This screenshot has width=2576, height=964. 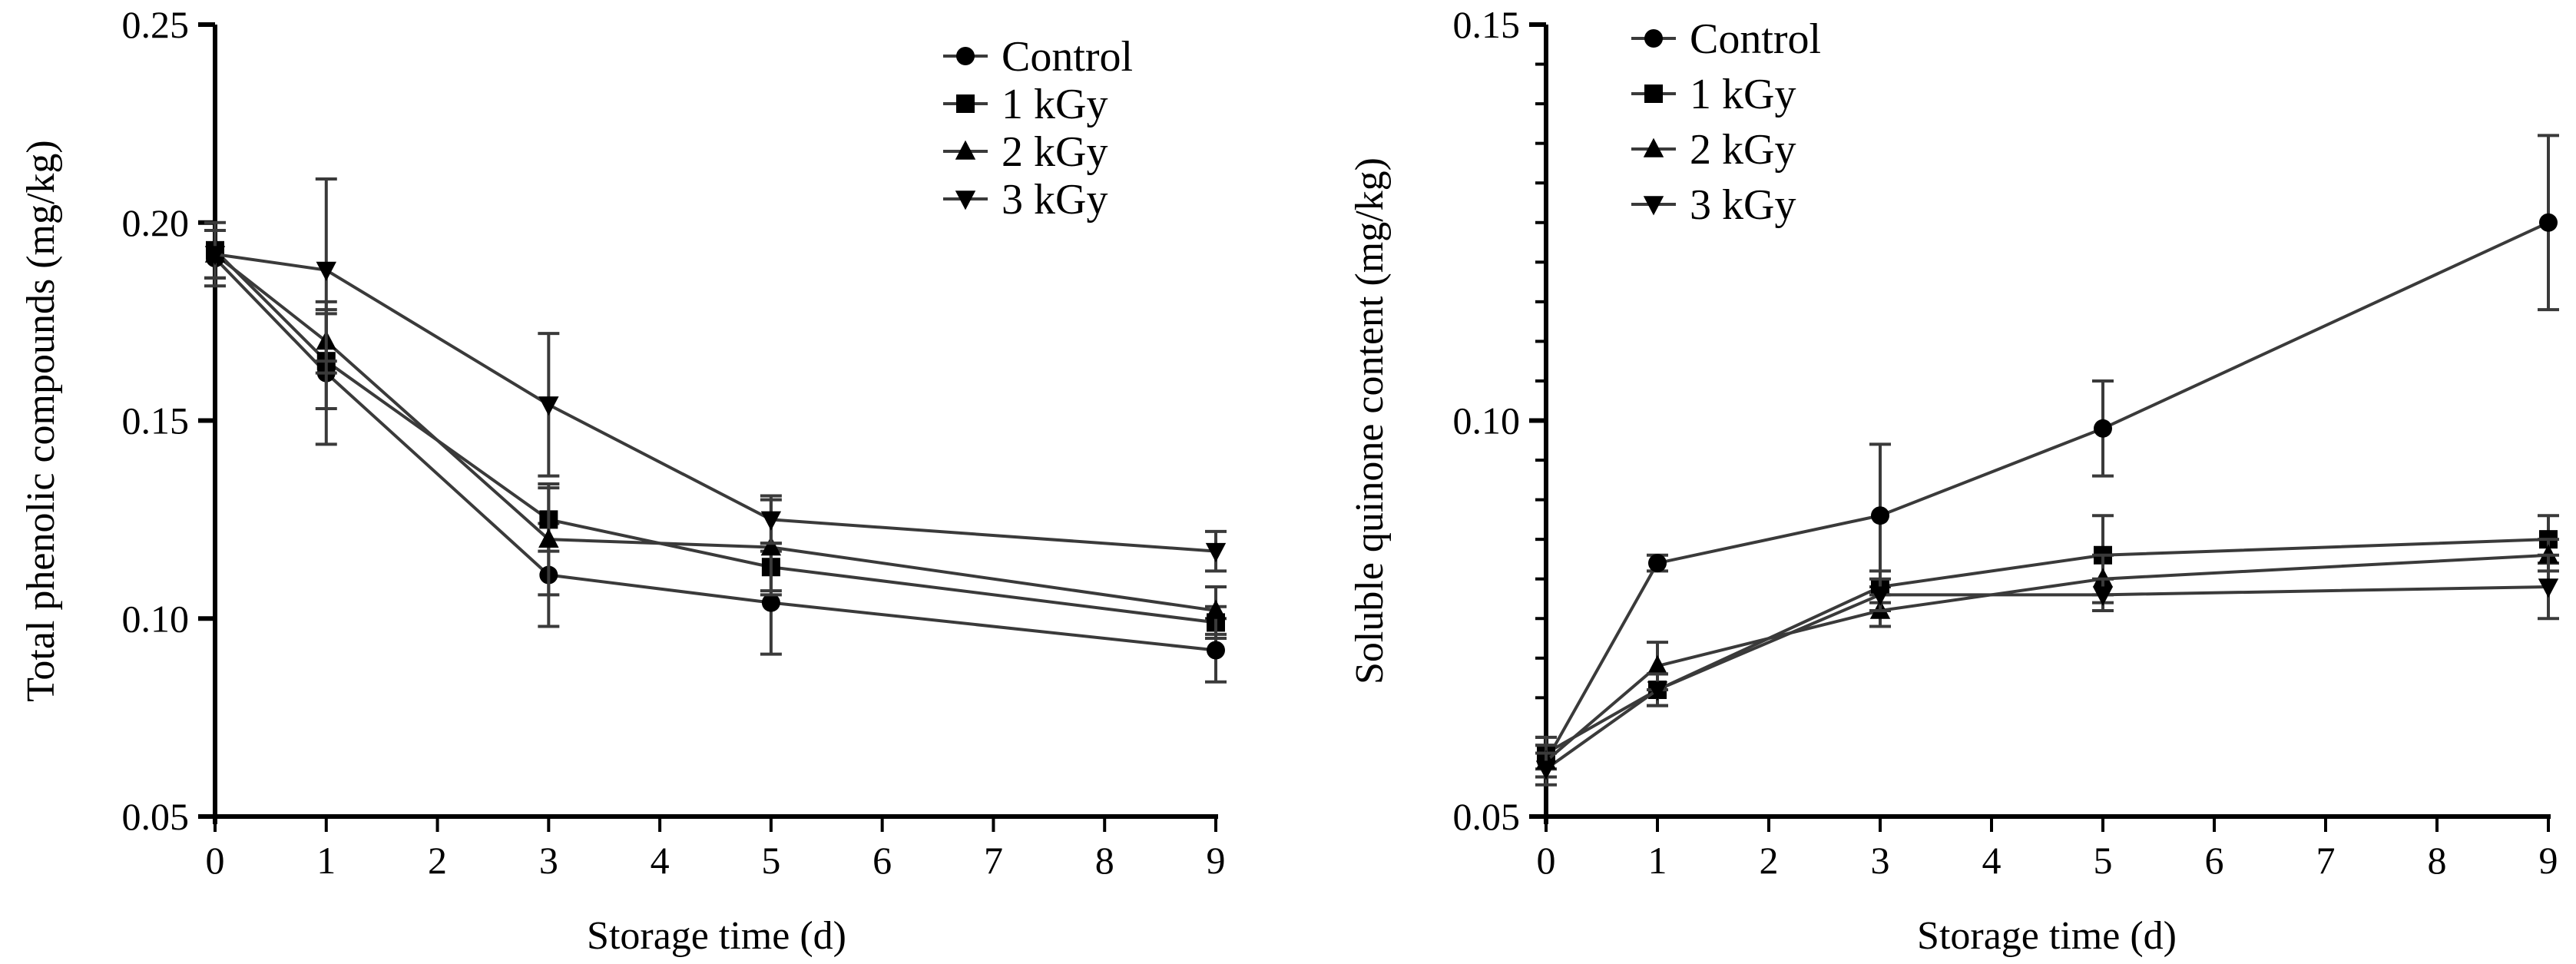 I want to click on y-tick-label: 0.20, so click(x=156, y=222).